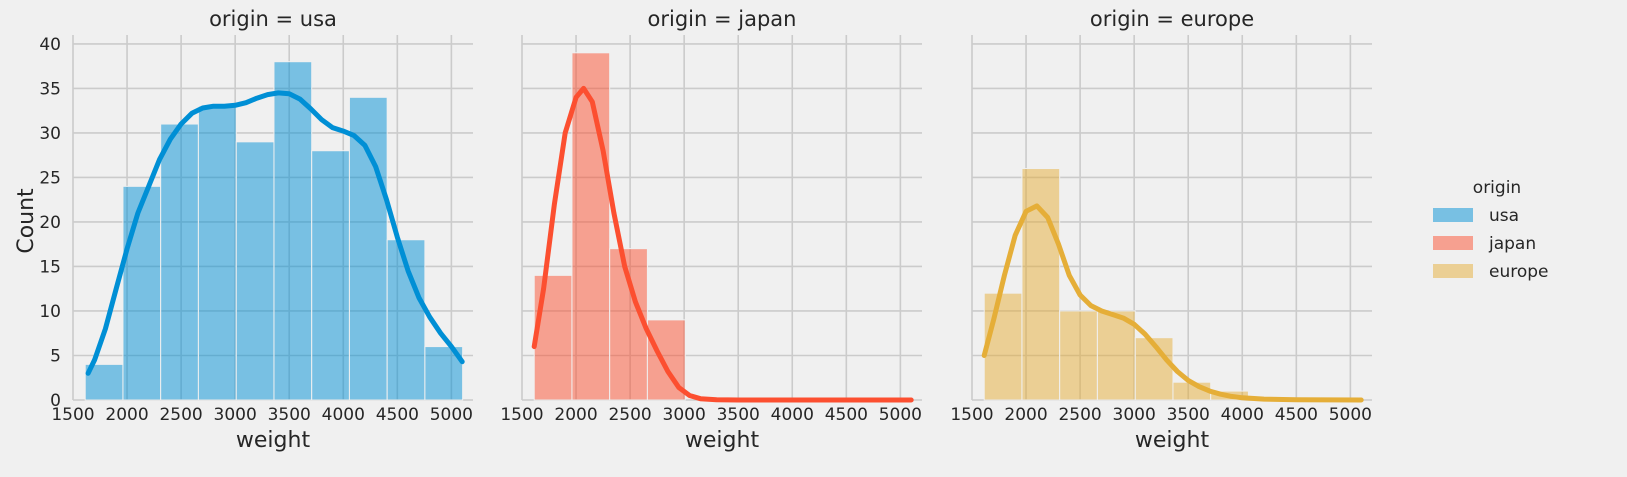  I want to click on panel-title: origin = europe, so click(1172, 19).